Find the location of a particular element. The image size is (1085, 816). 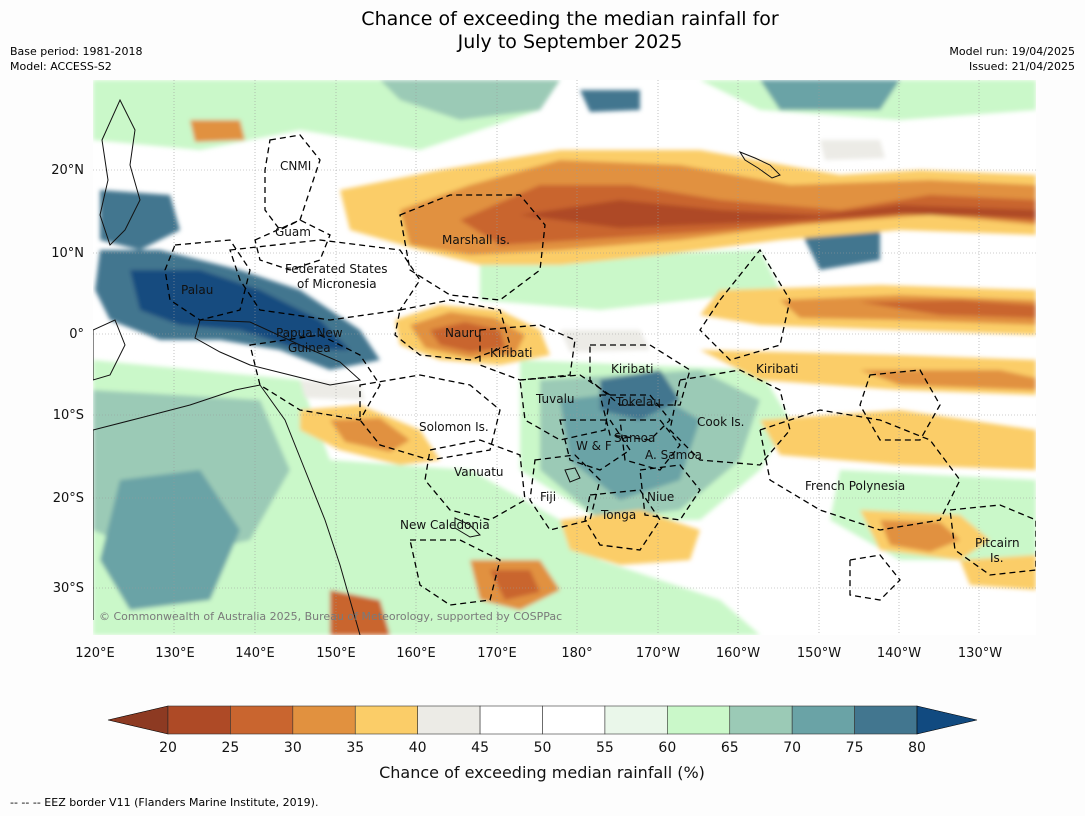

label-kiribati-central: Kiribati is located at coordinates (632, 369).